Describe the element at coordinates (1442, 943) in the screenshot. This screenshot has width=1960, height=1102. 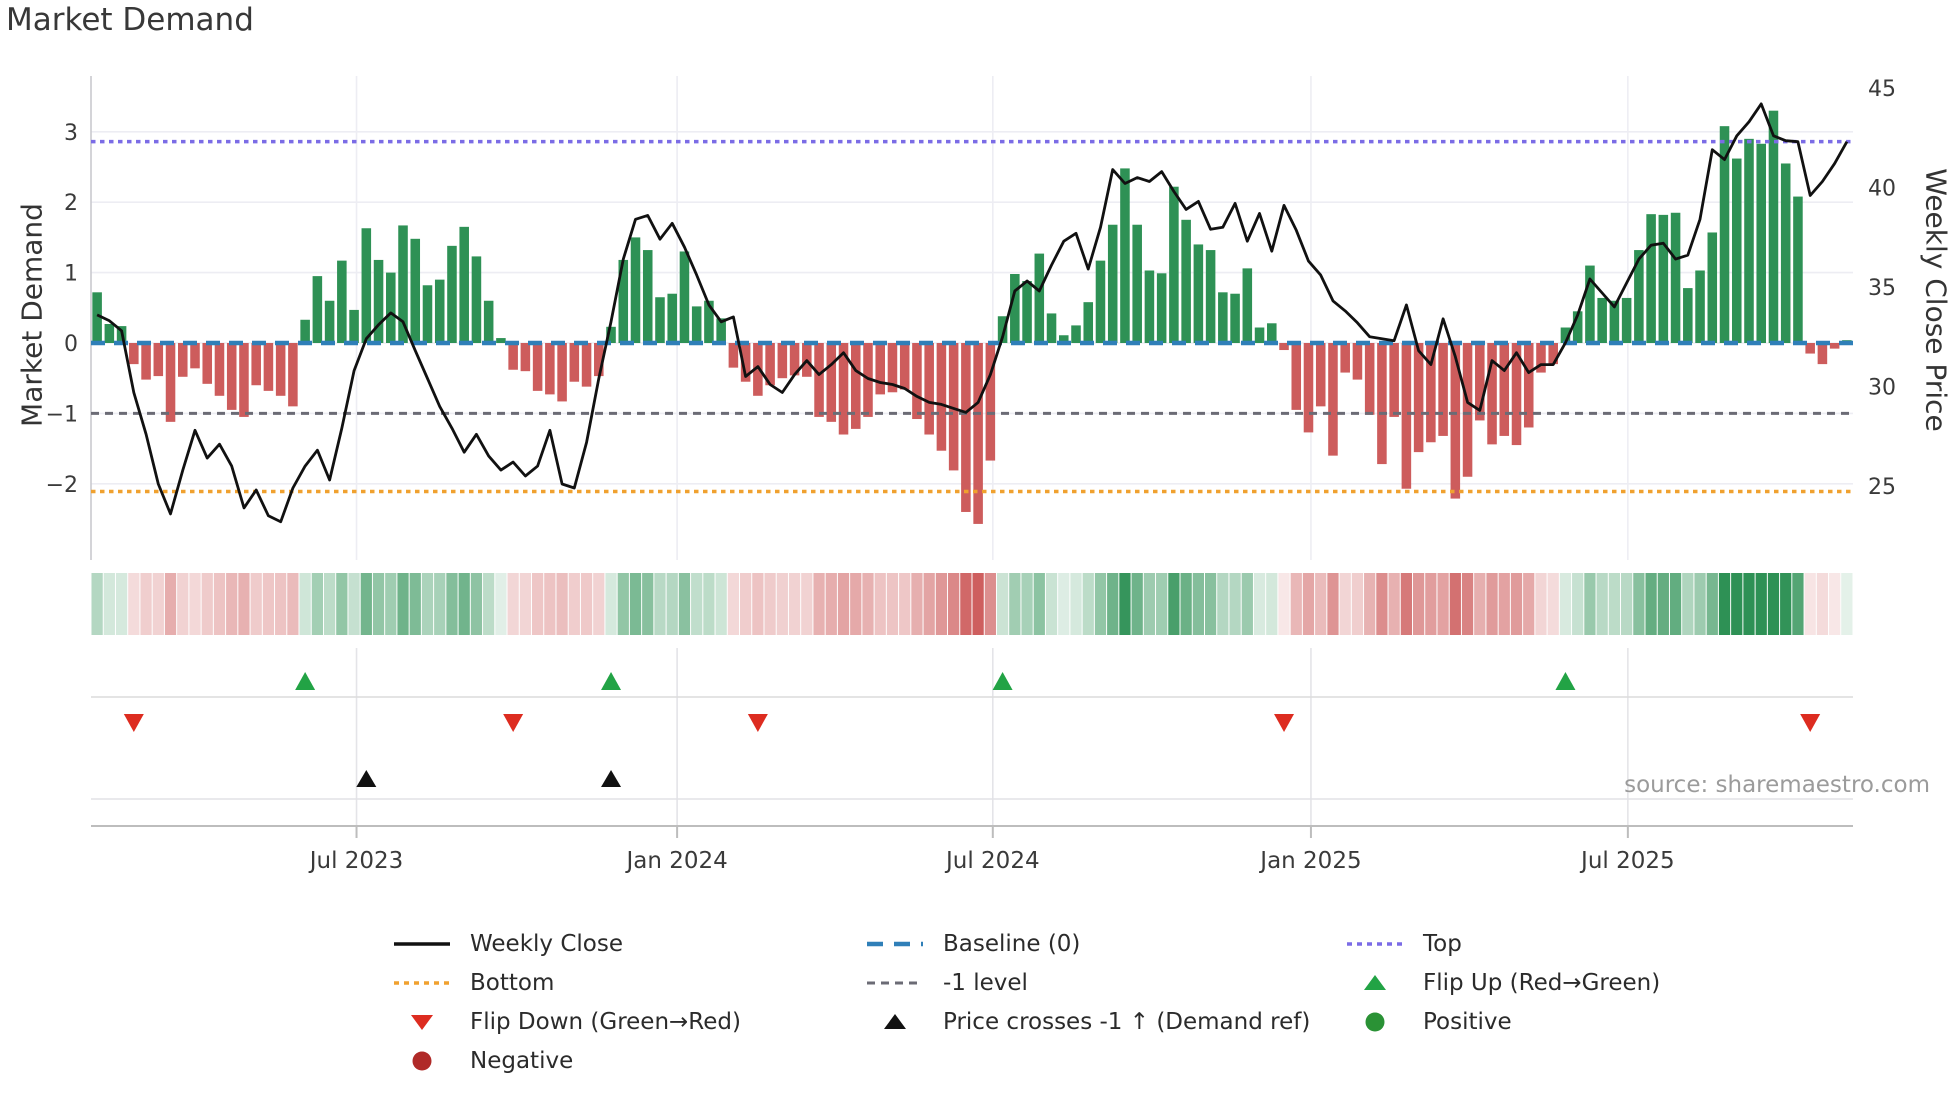
I see `legend-label: Top` at that location.